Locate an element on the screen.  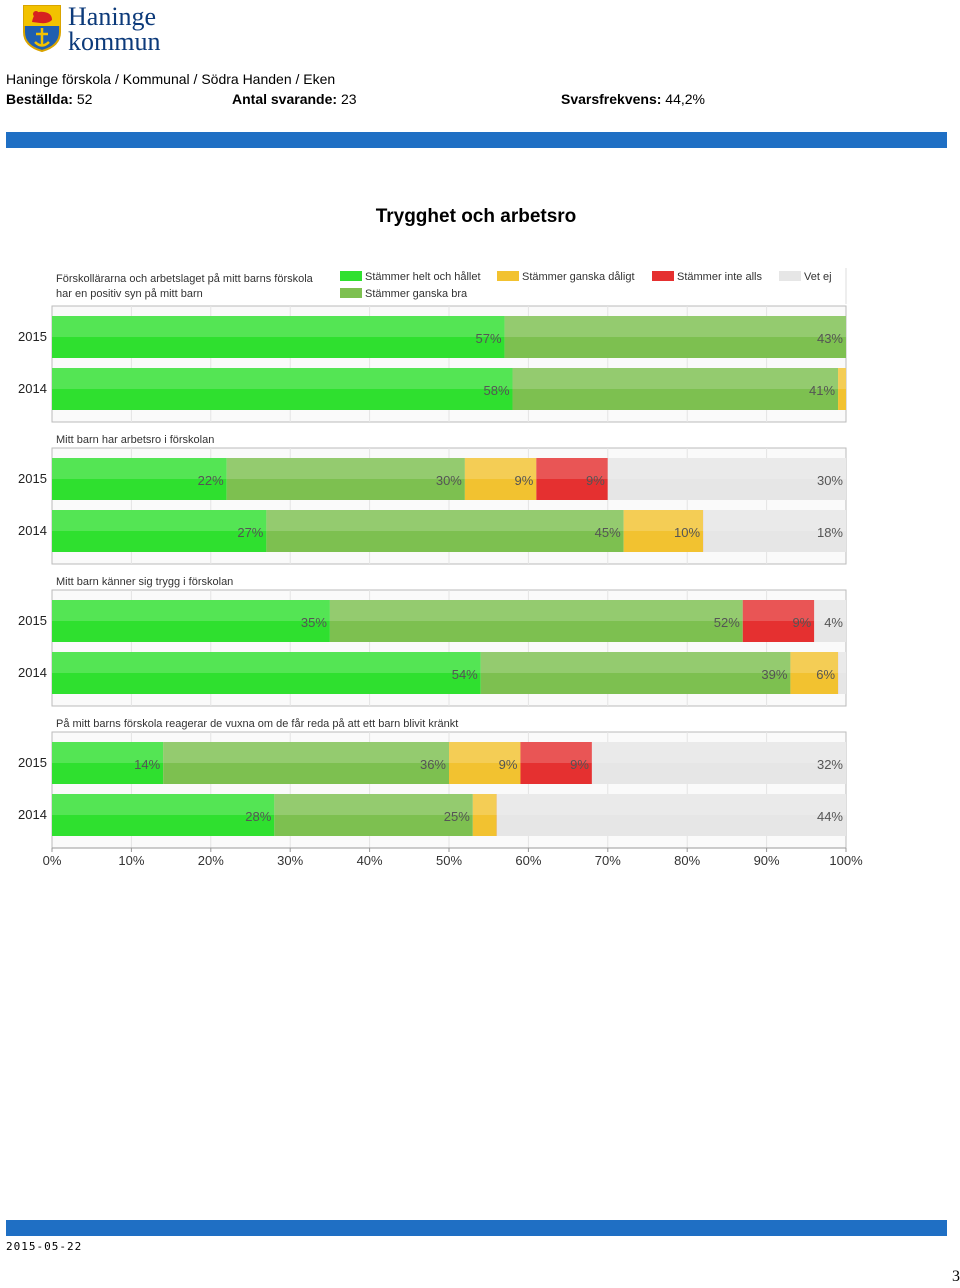
page-title: Trygghet och arbetsro is located at coordinates (476, 216).